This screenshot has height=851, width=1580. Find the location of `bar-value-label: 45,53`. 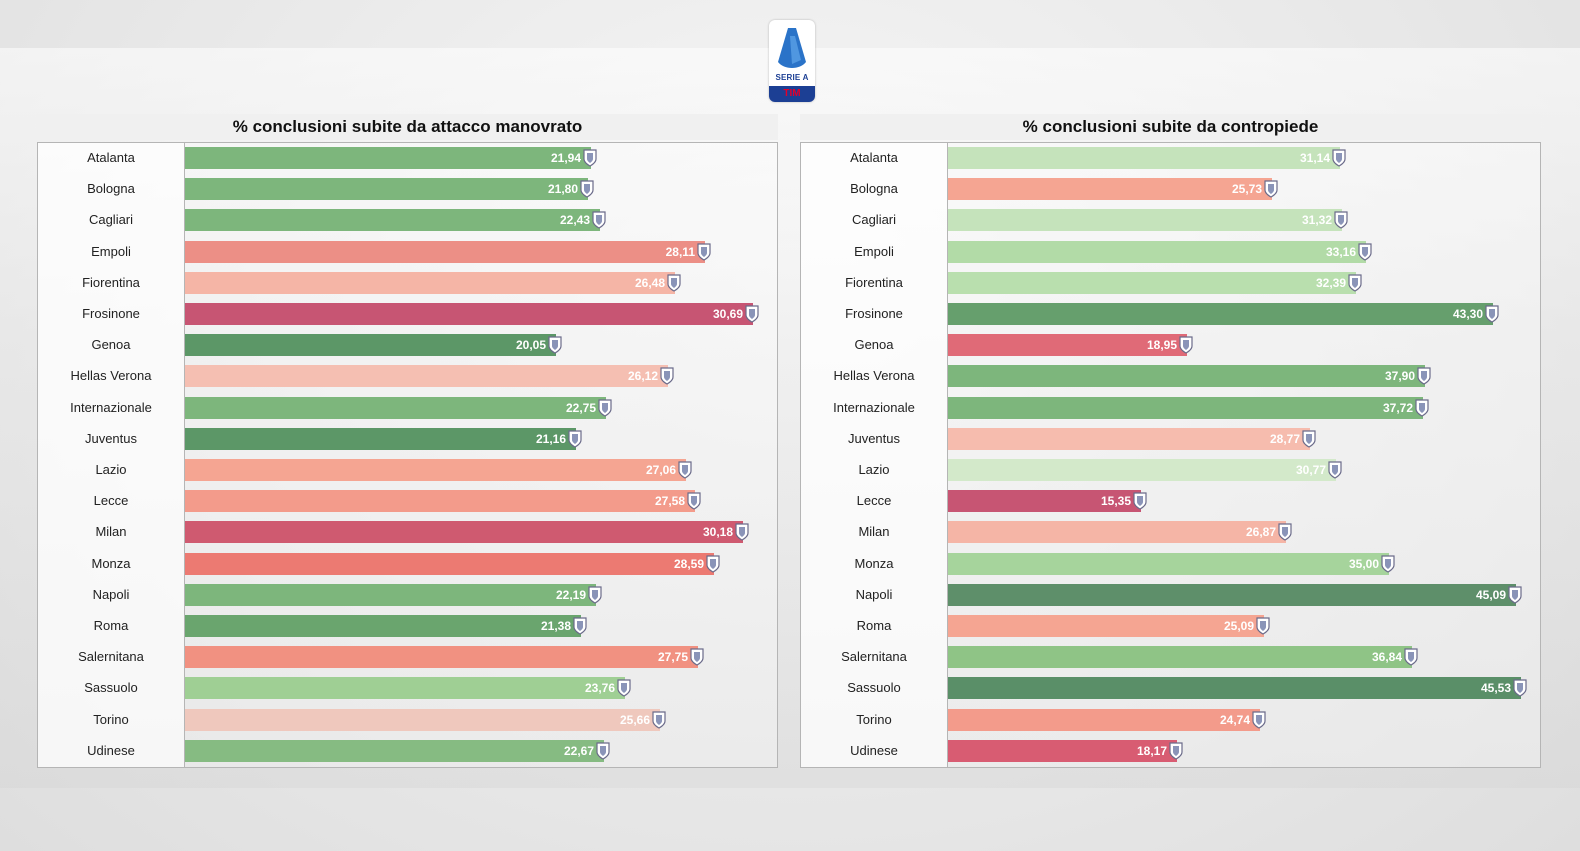

bar-value-label: 45,53 is located at coordinates (1495, 688).